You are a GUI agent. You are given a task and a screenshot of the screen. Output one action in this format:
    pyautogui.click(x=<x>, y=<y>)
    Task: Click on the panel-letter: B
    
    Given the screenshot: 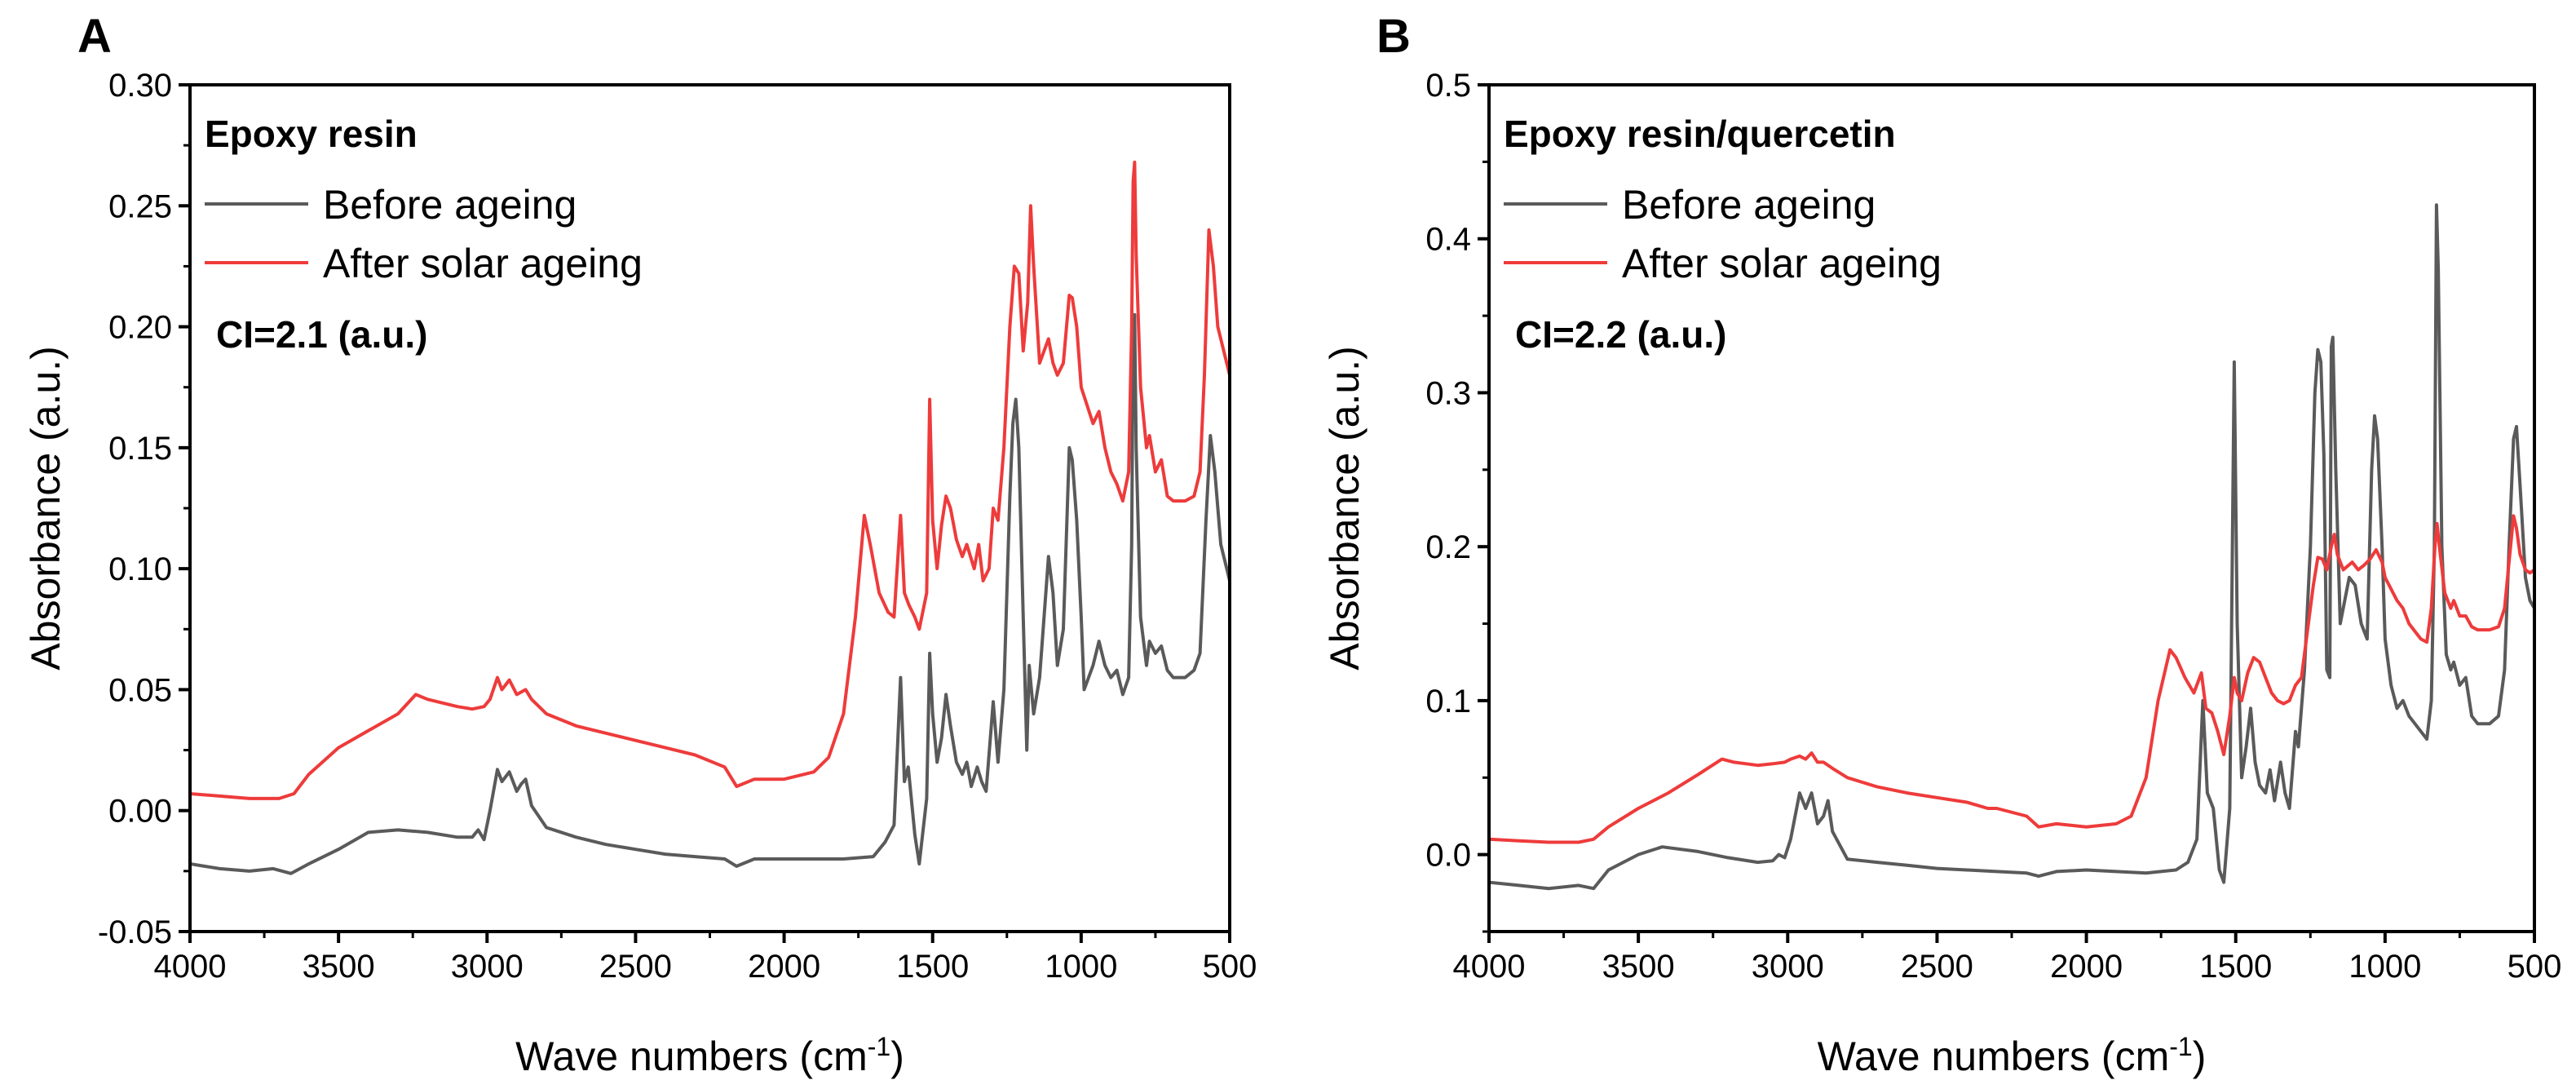 What is the action you would take?
    pyautogui.click(x=1393, y=37)
    